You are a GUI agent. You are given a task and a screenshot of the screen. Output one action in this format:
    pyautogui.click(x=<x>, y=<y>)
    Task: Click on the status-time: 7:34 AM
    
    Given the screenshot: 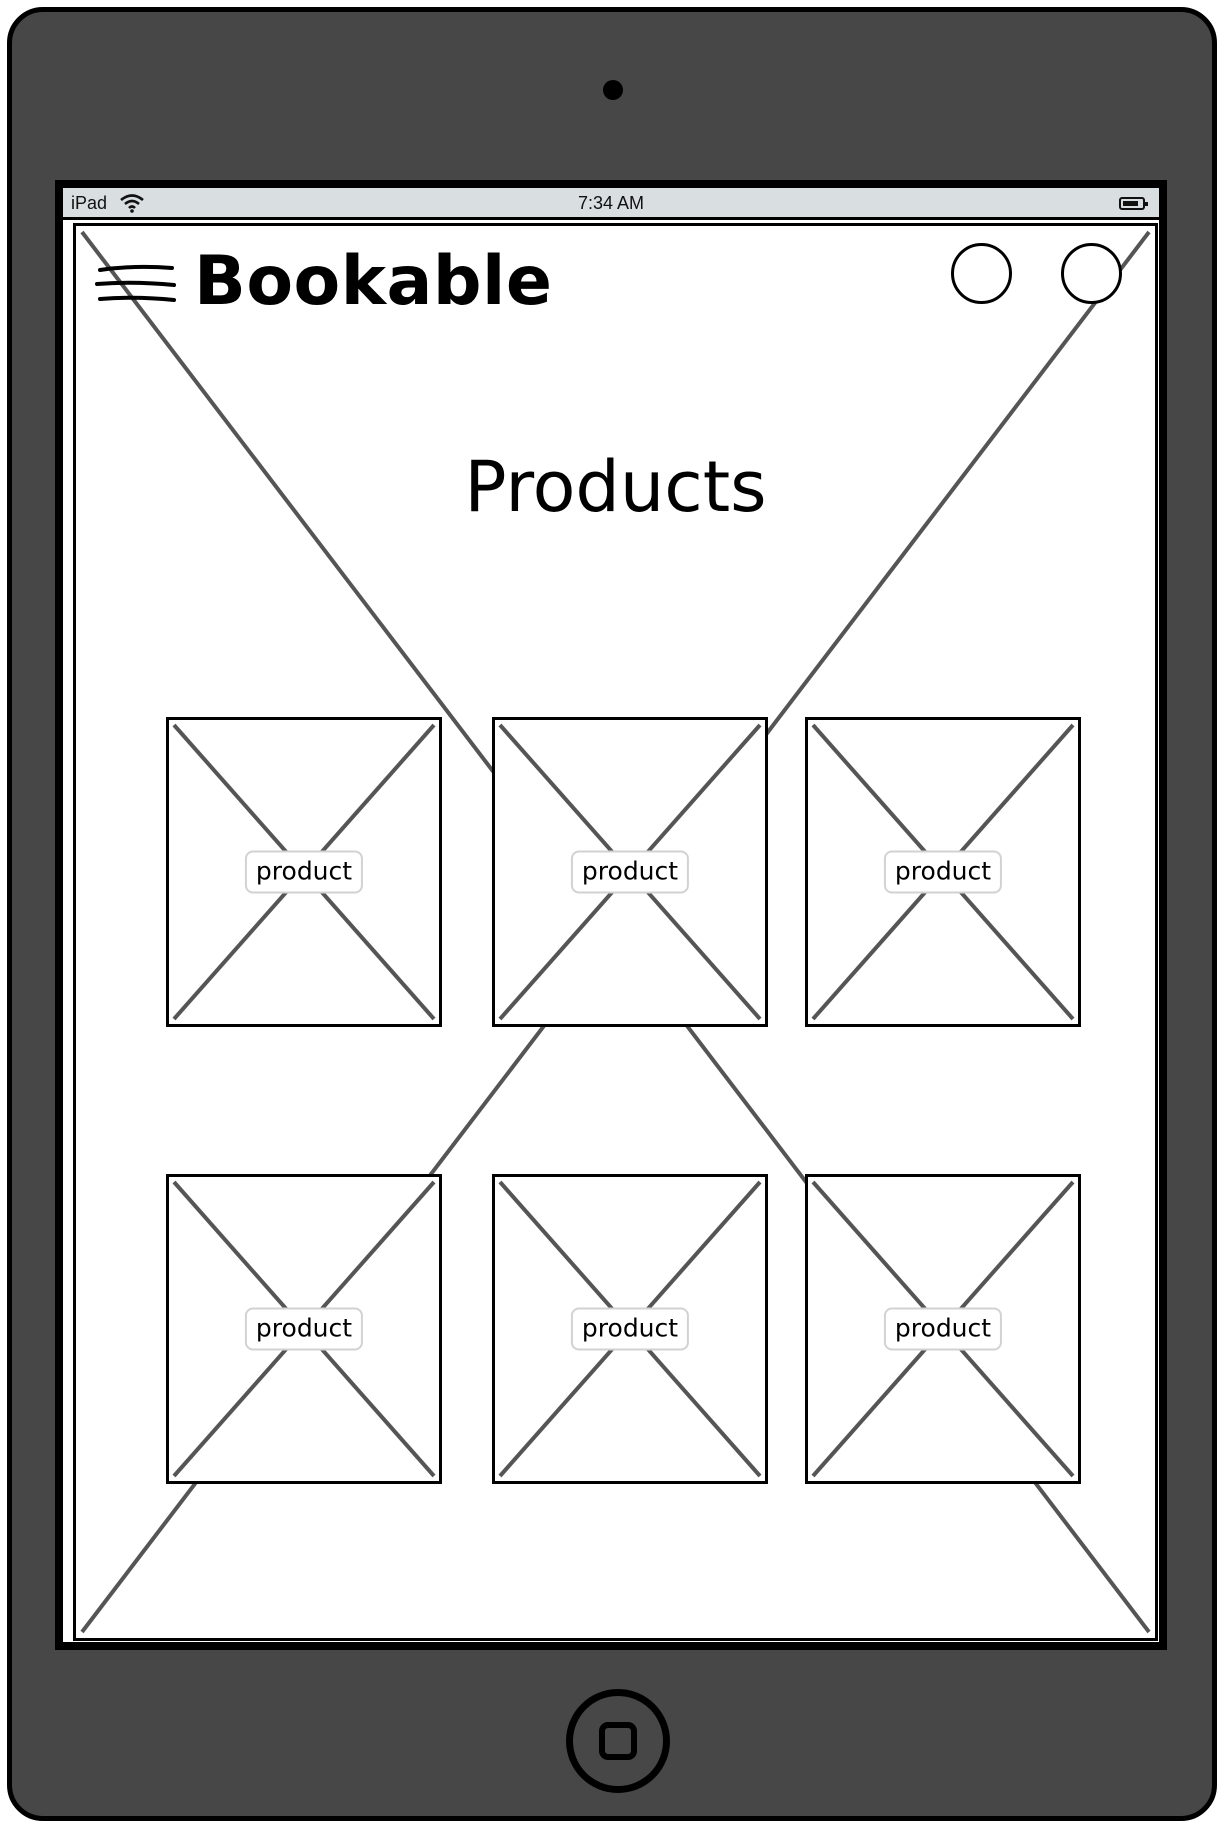 What is the action you would take?
    pyautogui.click(x=611, y=203)
    